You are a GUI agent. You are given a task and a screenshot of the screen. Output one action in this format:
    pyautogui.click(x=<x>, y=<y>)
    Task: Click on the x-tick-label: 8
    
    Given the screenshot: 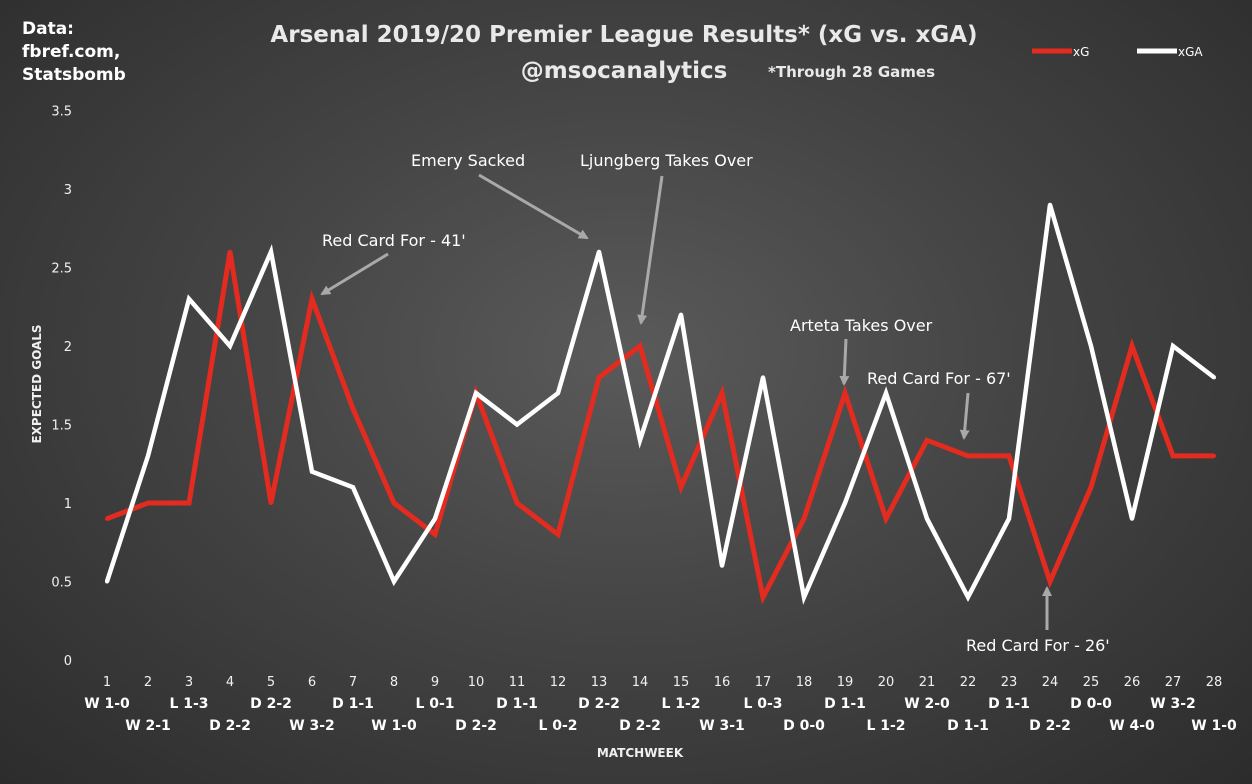 What is the action you would take?
    pyautogui.click(x=394, y=682)
    